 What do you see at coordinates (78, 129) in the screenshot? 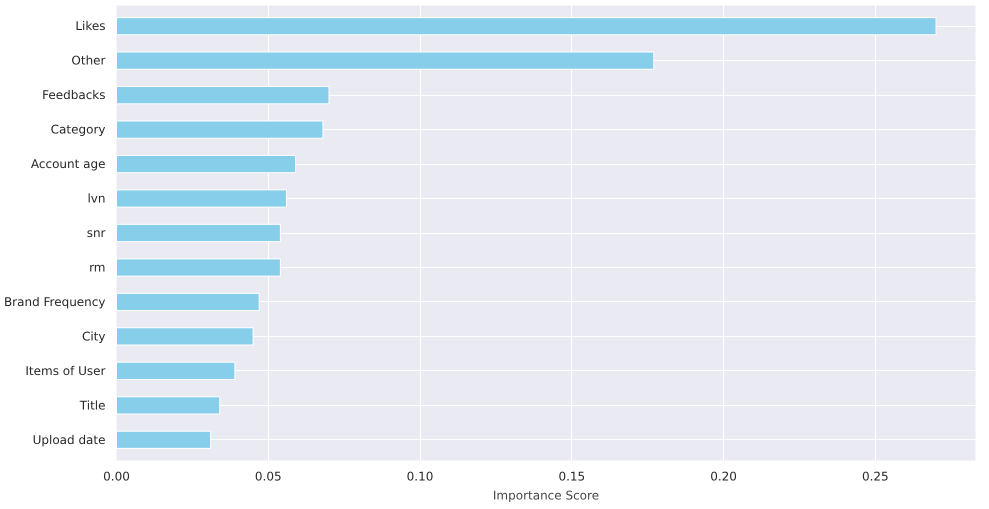
I see `y-tick-label: Category` at bounding box center [78, 129].